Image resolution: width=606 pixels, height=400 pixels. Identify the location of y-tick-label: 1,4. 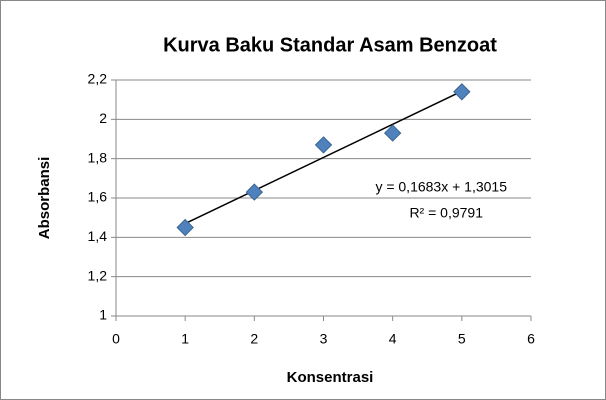
(98, 236).